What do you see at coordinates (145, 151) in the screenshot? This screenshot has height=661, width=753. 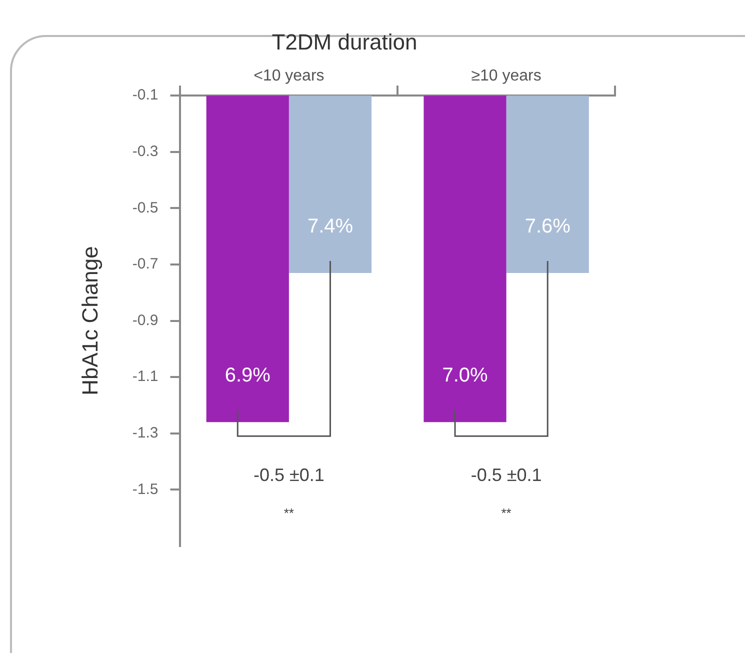 I see `y-tick-label: -0.3` at bounding box center [145, 151].